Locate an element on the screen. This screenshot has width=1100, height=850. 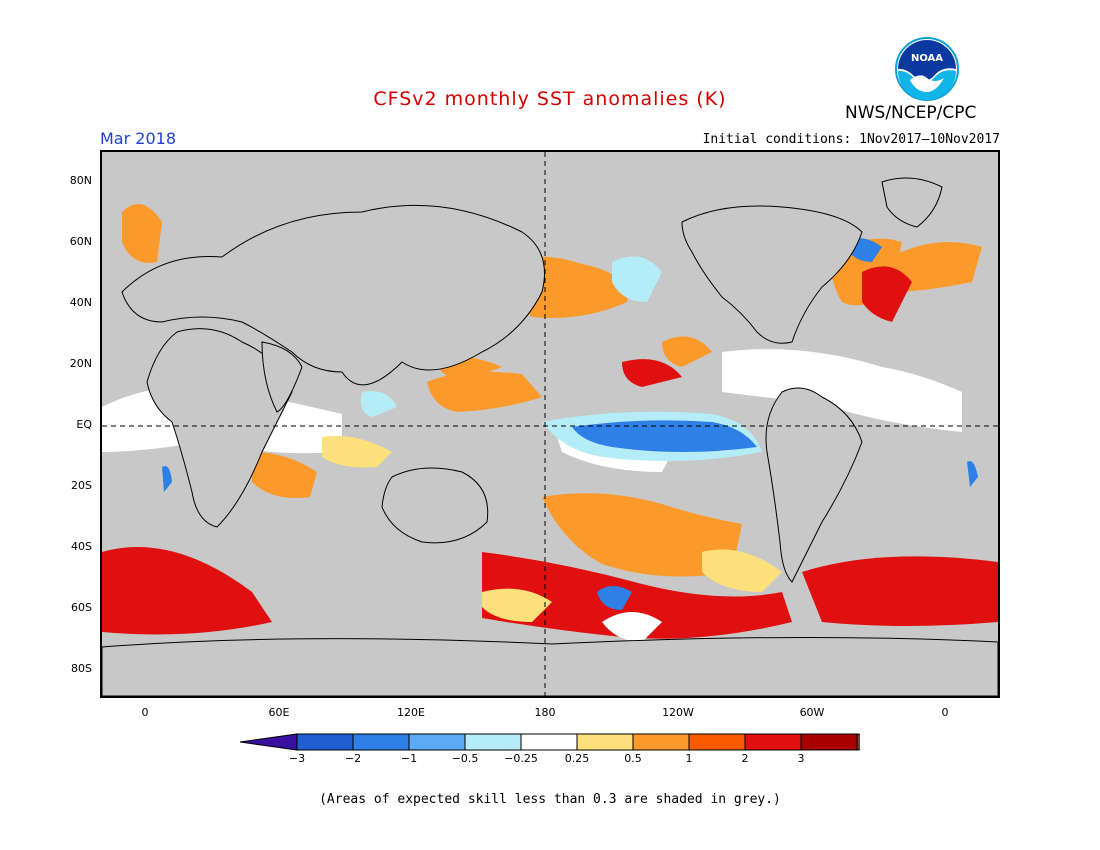
agency-label: NWS/NCEP/CPC is located at coordinates (911, 113).